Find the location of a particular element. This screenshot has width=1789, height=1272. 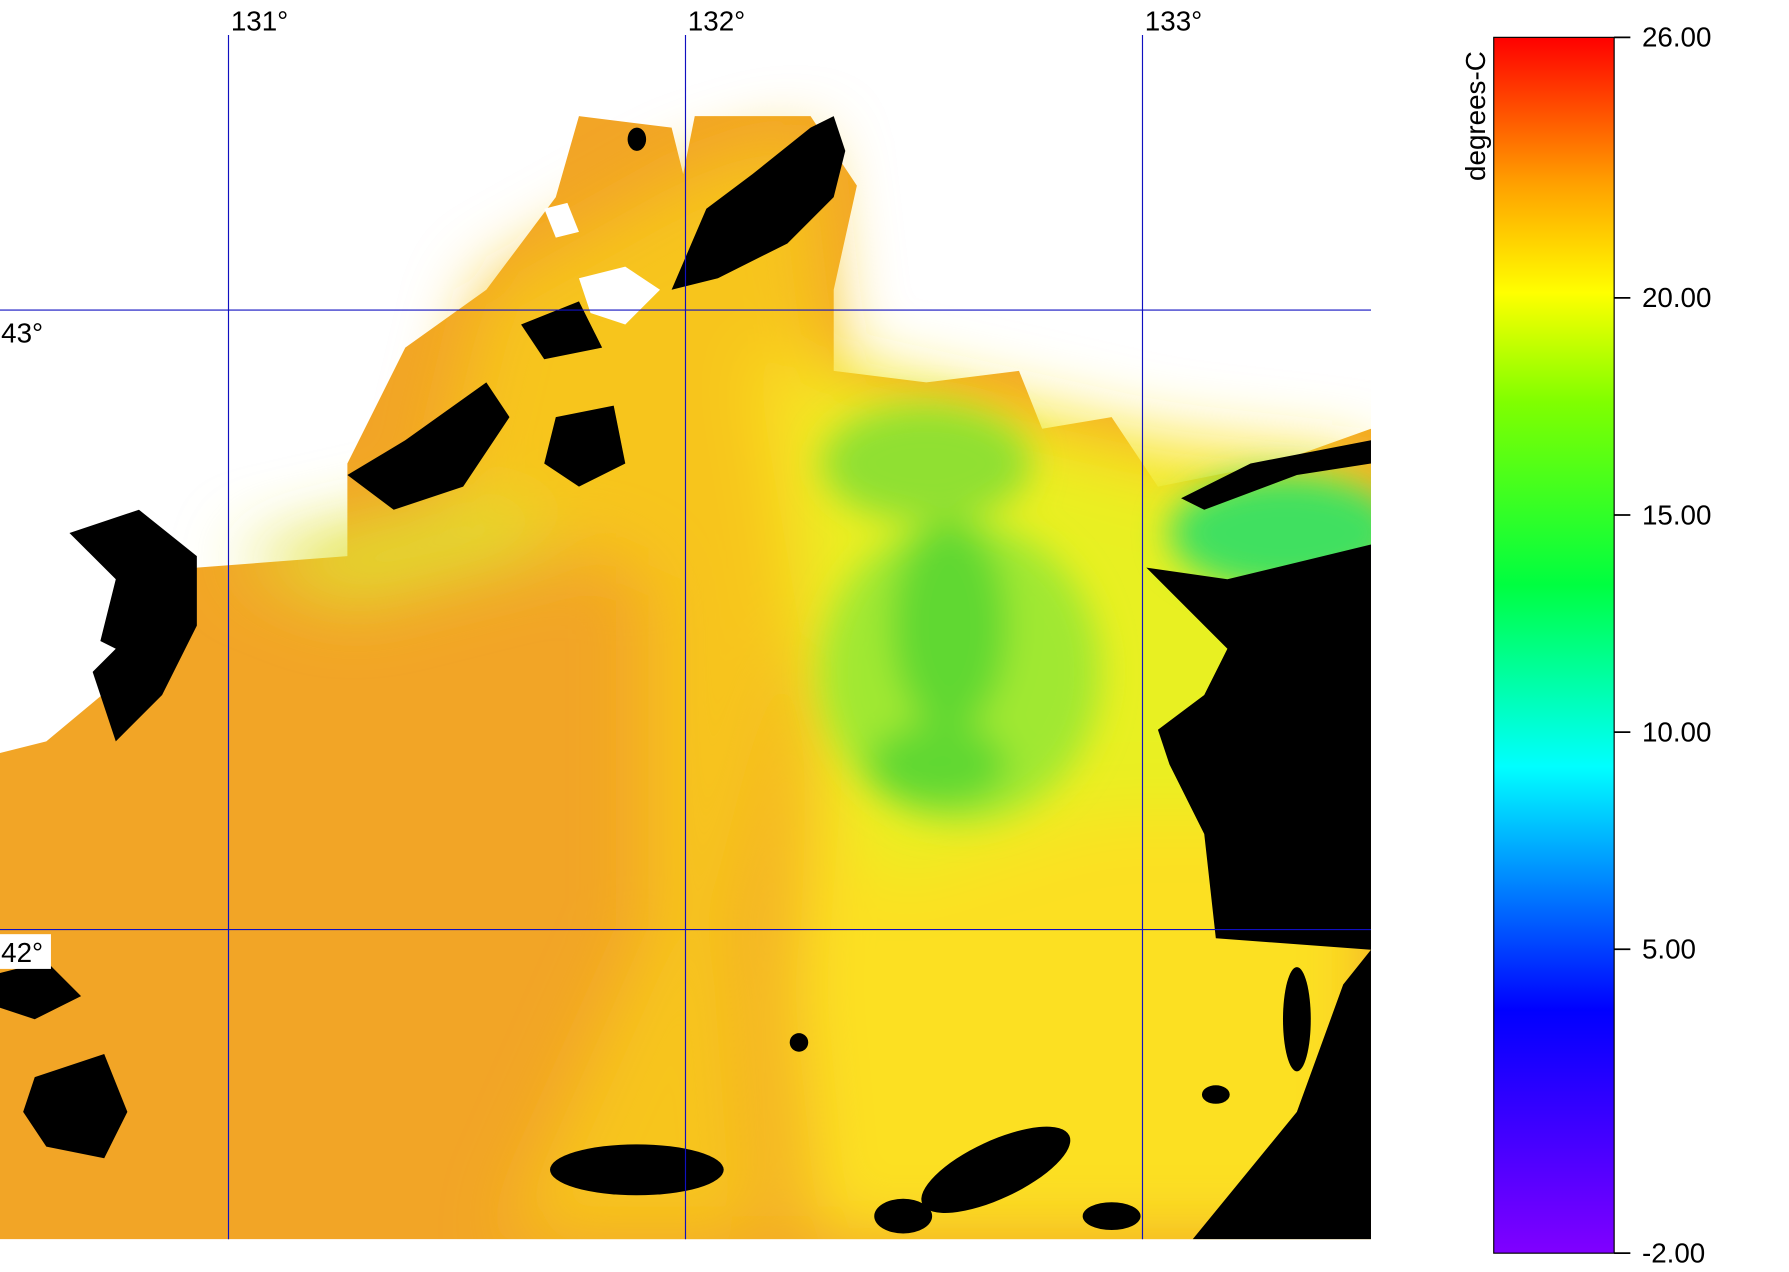

colorbar-tick-label: 20.00 is located at coordinates (1677, 297).